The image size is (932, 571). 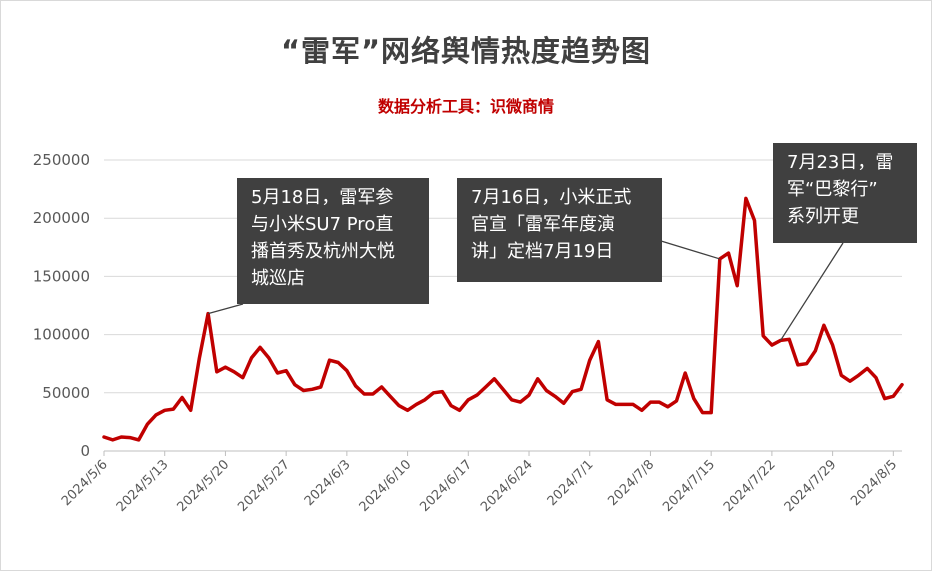 I want to click on y-tick-label: 250000, so click(x=61, y=160).